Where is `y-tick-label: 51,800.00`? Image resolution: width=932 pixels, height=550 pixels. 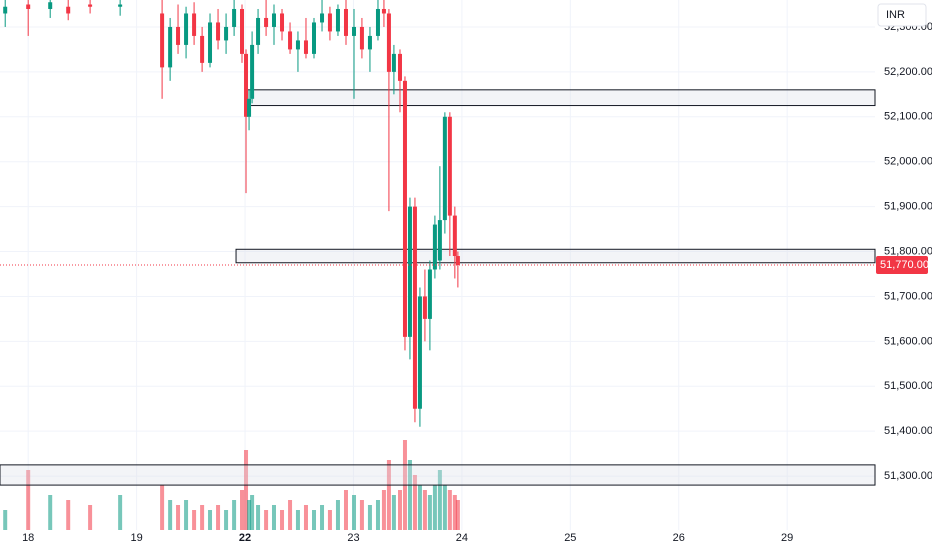 y-tick-label: 51,800.00 is located at coordinates (908, 251).